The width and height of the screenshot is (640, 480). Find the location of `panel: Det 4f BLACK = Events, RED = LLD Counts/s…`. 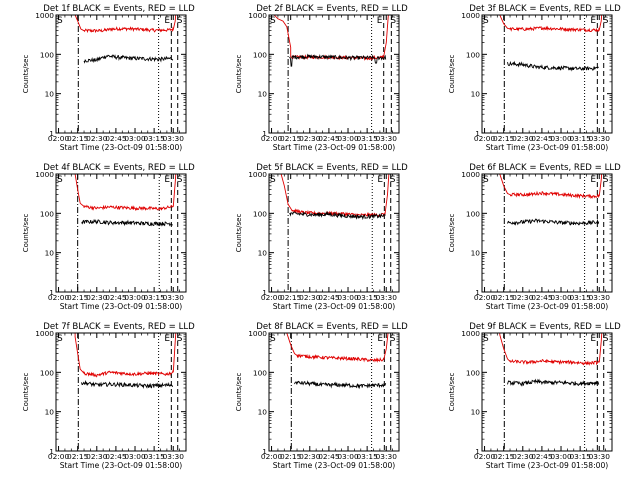

panel: Det 4f BLACK = Events, RED = LLD Counts/s… is located at coordinates (108, 237).